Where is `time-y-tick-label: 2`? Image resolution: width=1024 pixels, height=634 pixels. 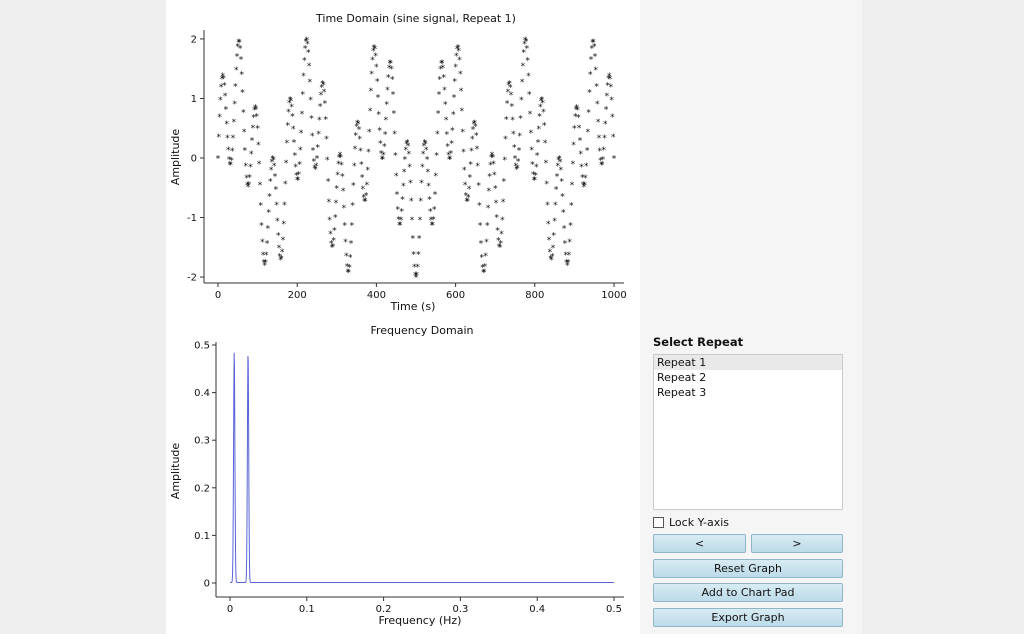
time-y-tick-label: 2 is located at coordinates (194, 39).